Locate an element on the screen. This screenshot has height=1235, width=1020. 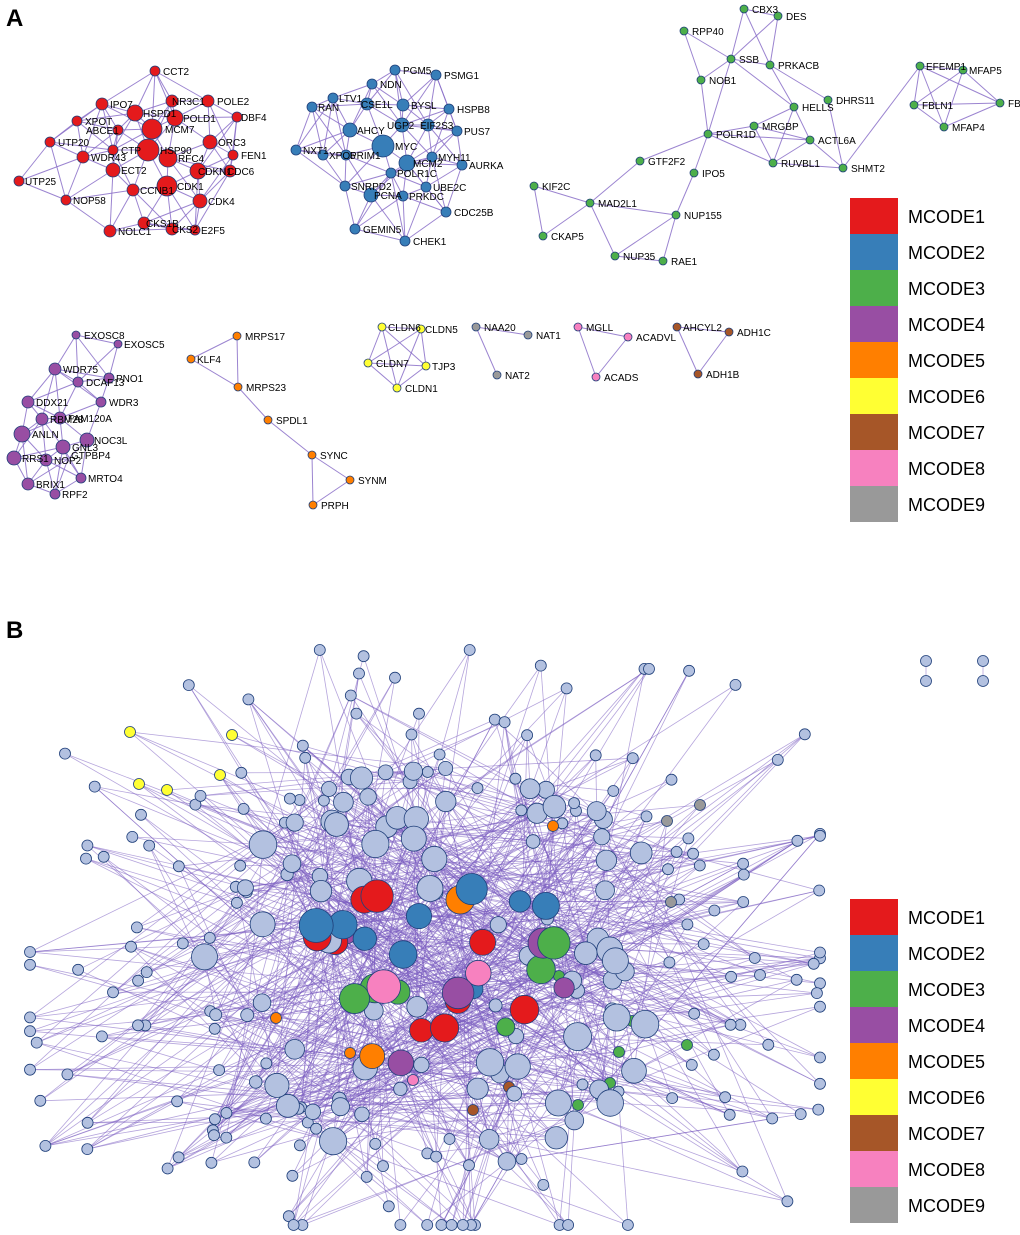
node-adh1b is located at coordinates (698, 374).